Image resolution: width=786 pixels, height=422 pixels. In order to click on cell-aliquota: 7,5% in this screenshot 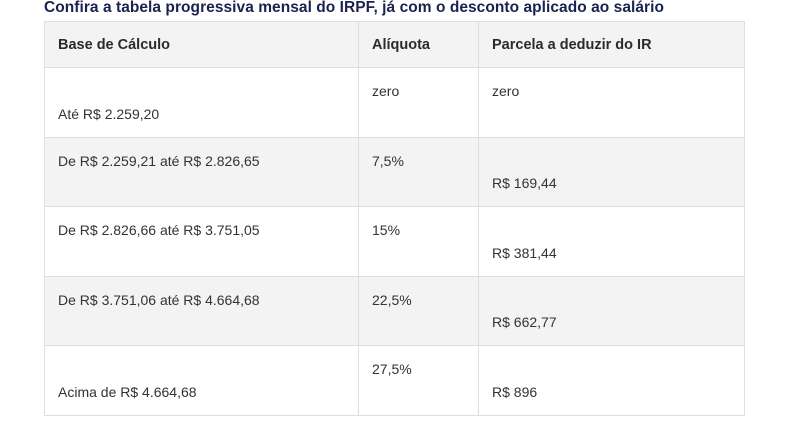, I will do `click(418, 172)`.